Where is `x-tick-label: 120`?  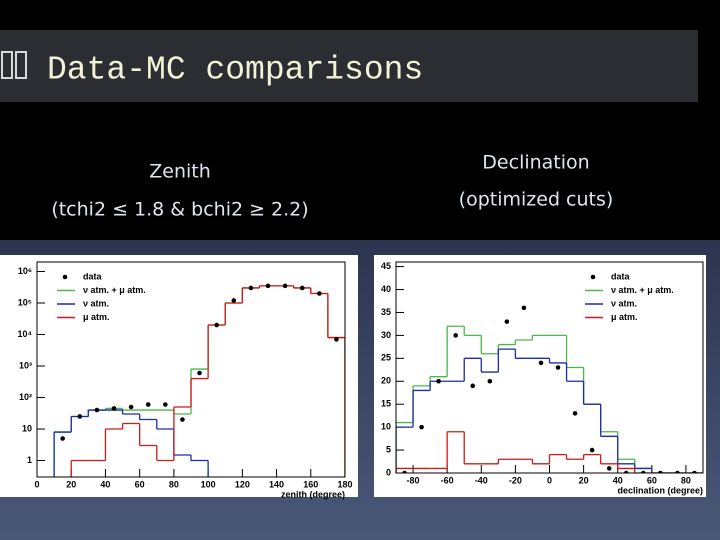 x-tick-label: 120 is located at coordinates (242, 484).